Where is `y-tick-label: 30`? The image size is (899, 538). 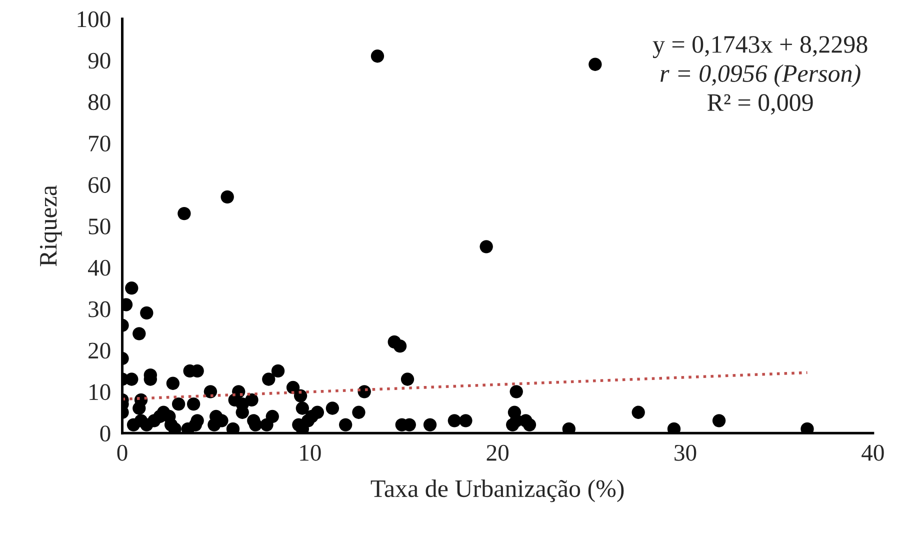
y-tick-label: 30 is located at coordinates (99, 309).